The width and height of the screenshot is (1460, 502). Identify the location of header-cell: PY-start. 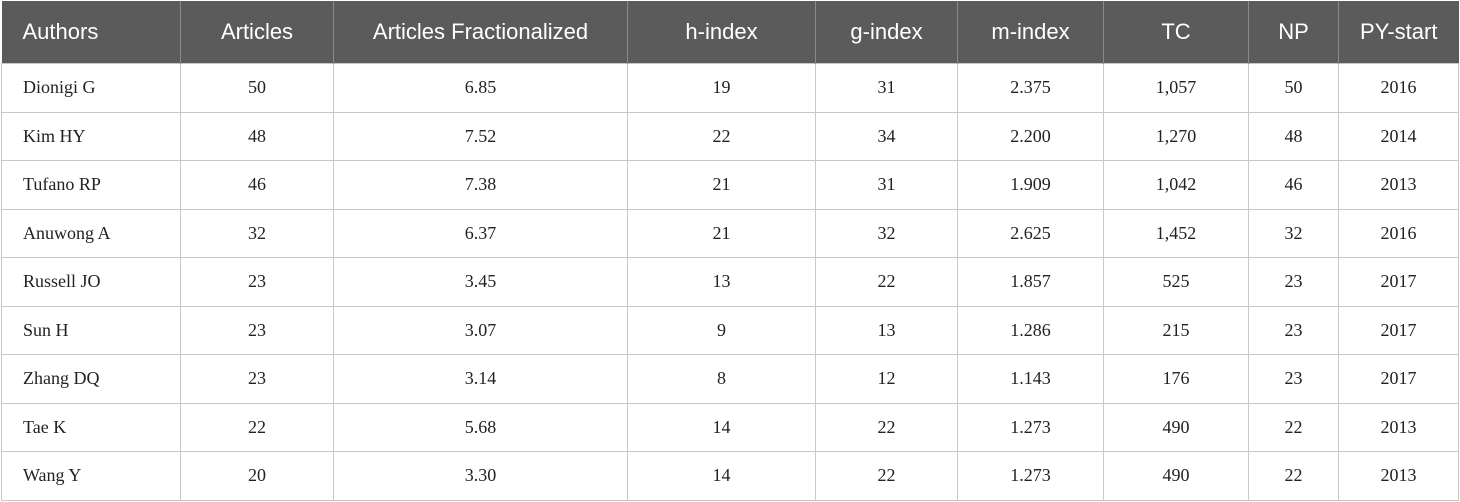
(1398, 32).